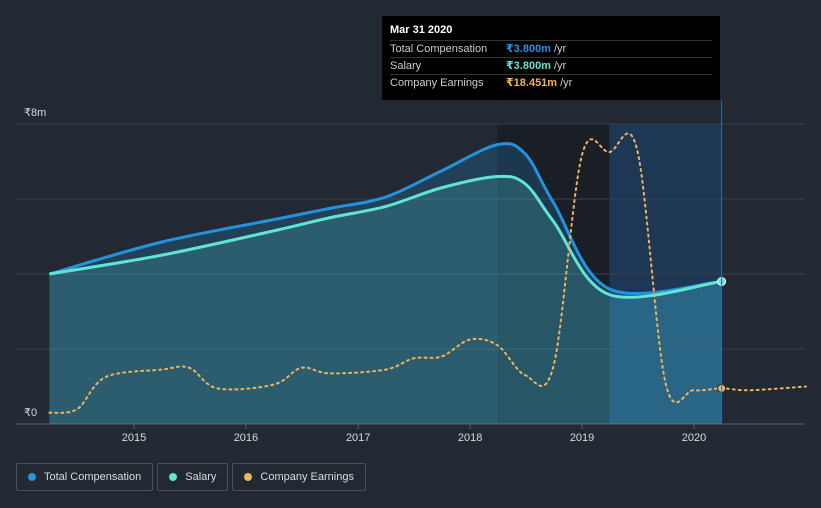  Describe the element at coordinates (694, 438) in the screenshot. I see `x-tick-label: 2020` at that location.